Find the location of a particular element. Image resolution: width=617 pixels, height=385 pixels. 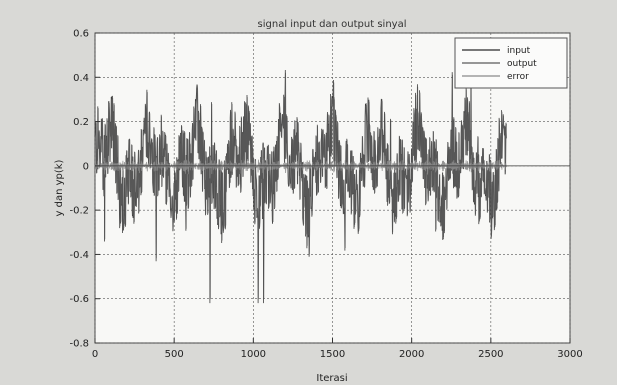

y-ticks: 0.6 0.4 0.2 0 -0.2 -0.4 -0.6 -0.8 is located at coordinates (84, 189).